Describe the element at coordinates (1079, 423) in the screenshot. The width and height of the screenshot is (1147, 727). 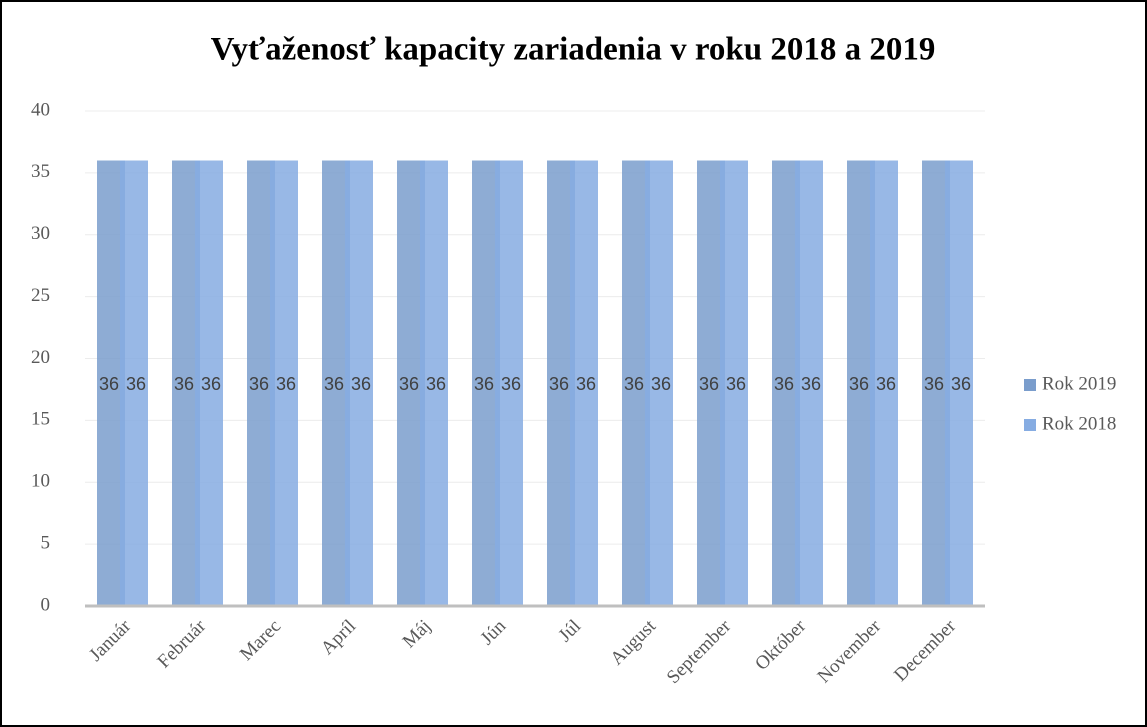
I see `legend-label: Rok 2018` at that location.